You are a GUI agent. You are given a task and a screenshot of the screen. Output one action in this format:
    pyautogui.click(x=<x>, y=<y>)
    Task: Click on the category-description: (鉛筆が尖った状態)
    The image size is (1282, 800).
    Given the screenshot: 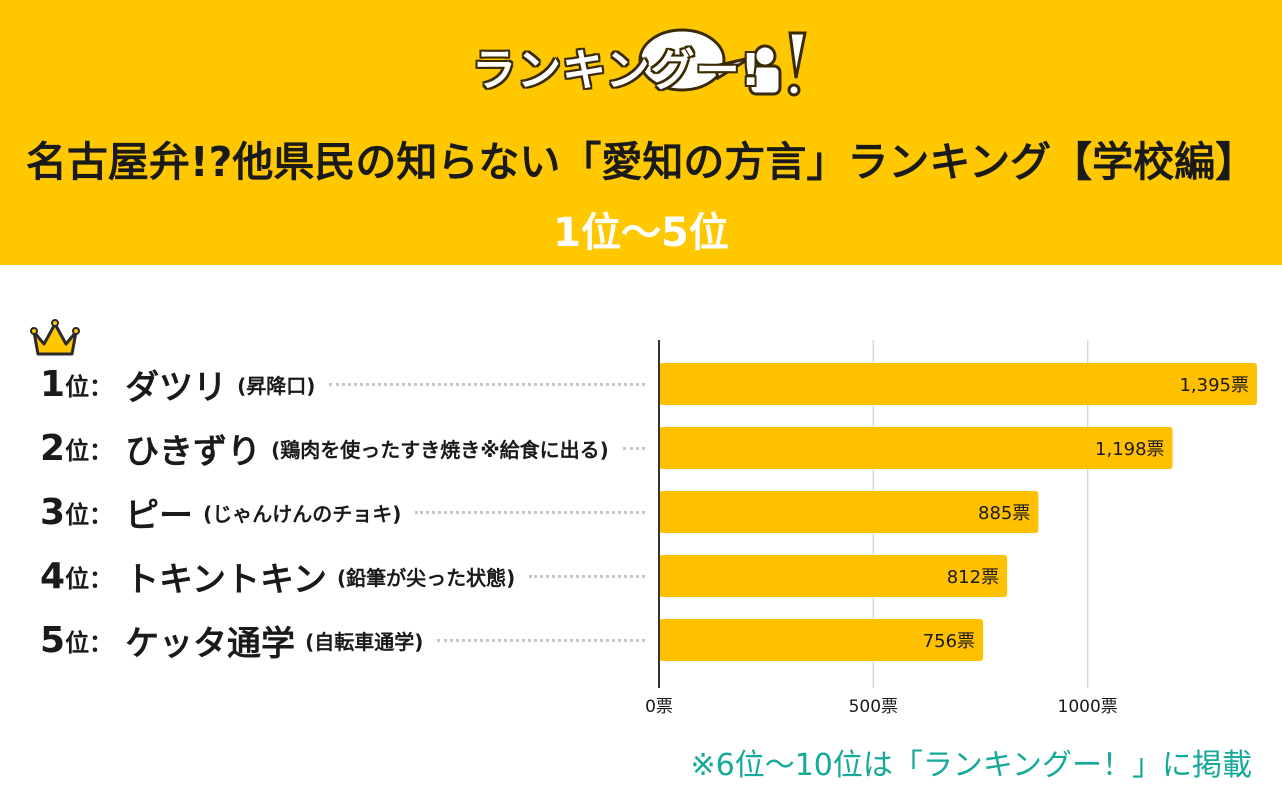 What is the action you would take?
    pyautogui.click(x=426, y=577)
    